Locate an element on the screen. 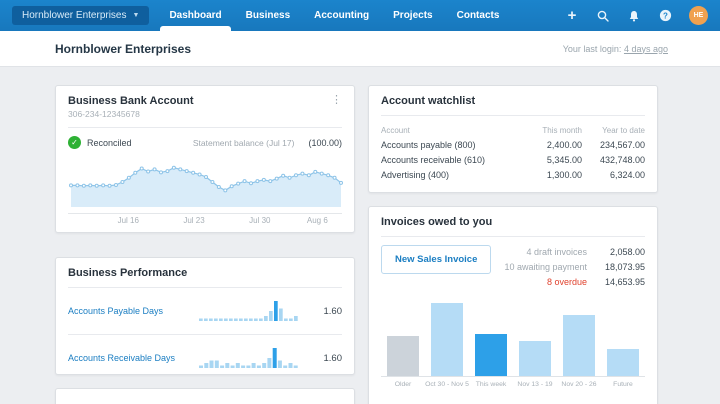  tab-business-label: Business is located at coordinates (268, 15).